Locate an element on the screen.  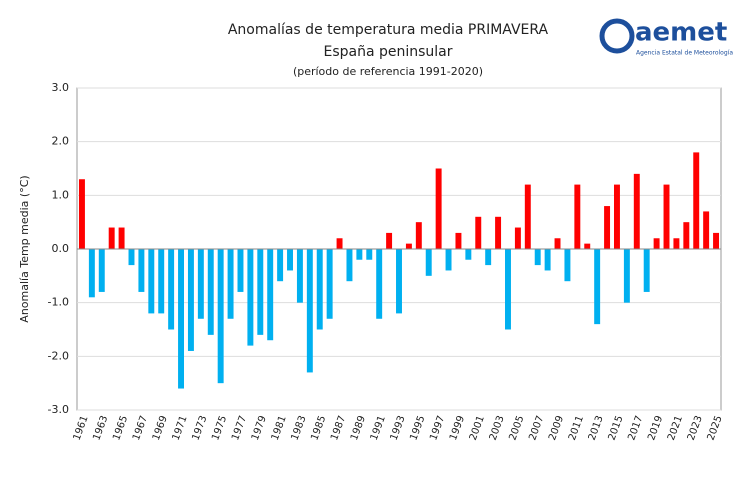
x-tick-label: 1999 is located at coordinates (457, 428).